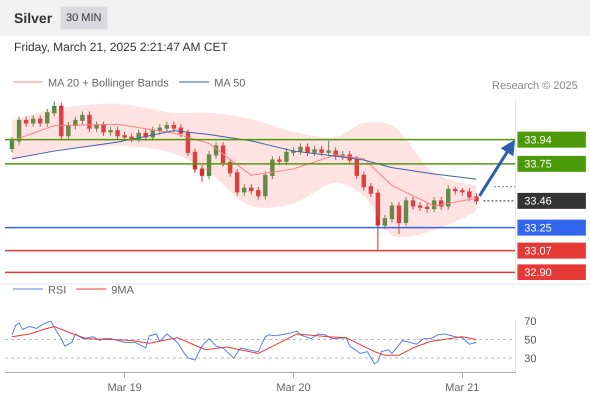  I want to click on x-tick-label: Mar 21, so click(462, 388).